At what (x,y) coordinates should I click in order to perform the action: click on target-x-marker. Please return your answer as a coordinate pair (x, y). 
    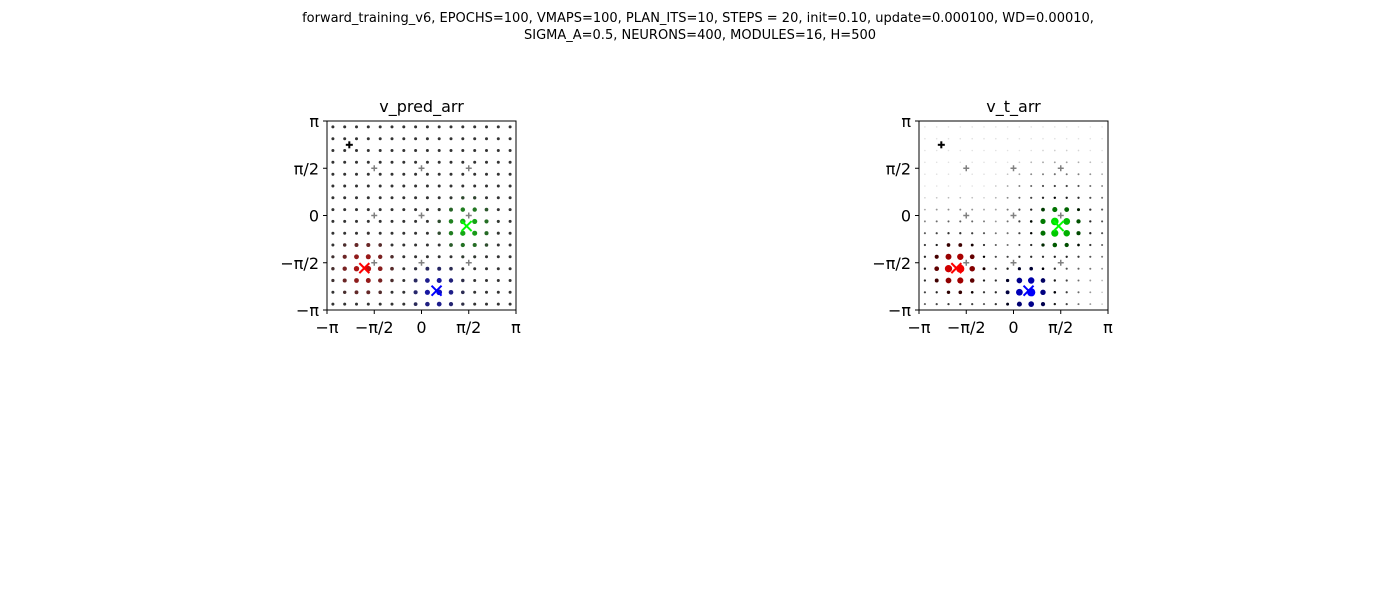
    Looking at the image, I should click on (956, 268).